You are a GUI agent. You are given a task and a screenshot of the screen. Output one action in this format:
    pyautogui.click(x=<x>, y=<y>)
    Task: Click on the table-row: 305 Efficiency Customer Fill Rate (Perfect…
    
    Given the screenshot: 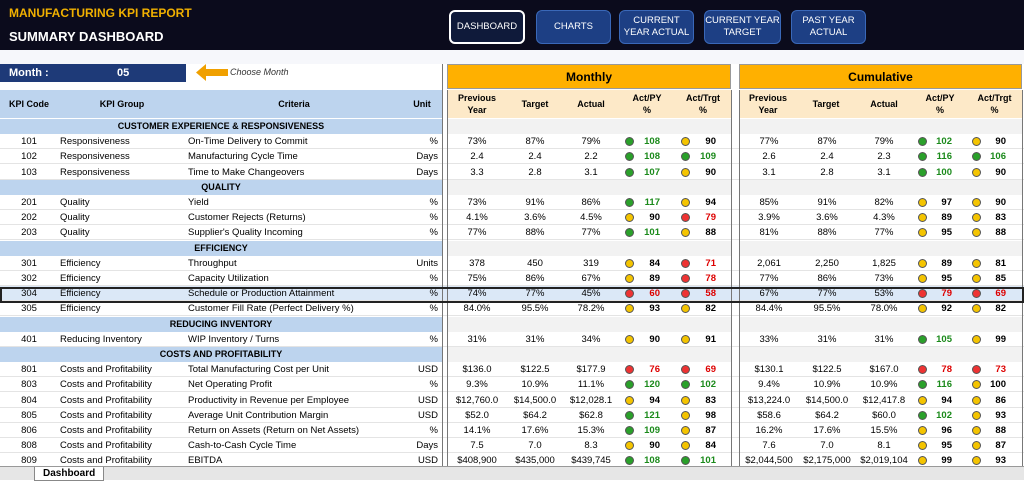 What is the action you would take?
    pyautogui.click(x=512, y=309)
    